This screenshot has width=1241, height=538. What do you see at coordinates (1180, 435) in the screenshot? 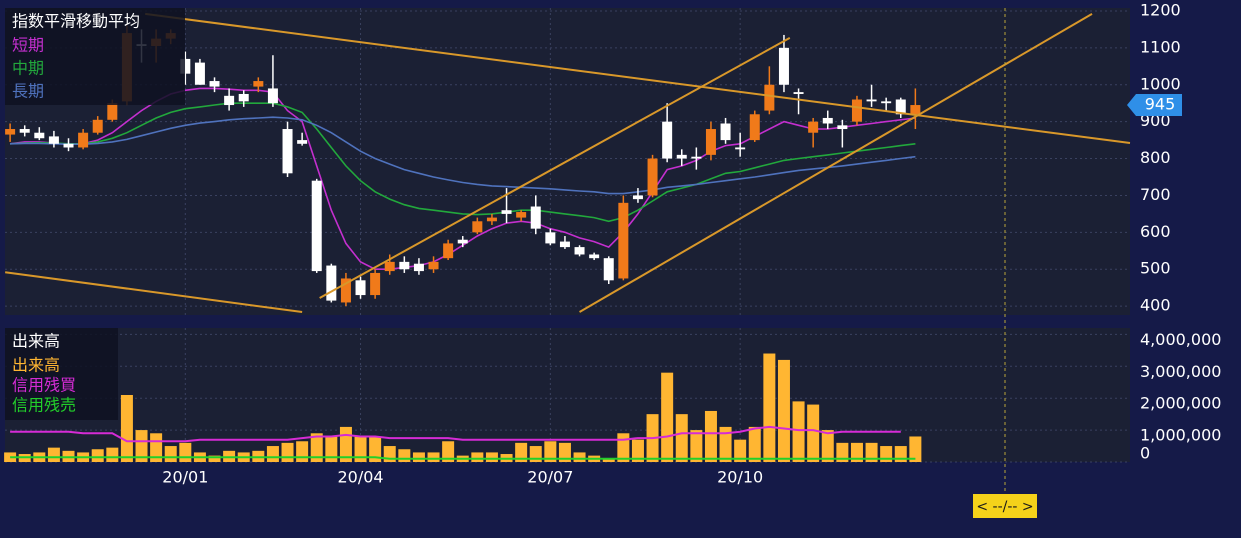
I see `y-tick-label: 1,000,000` at bounding box center [1180, 435].